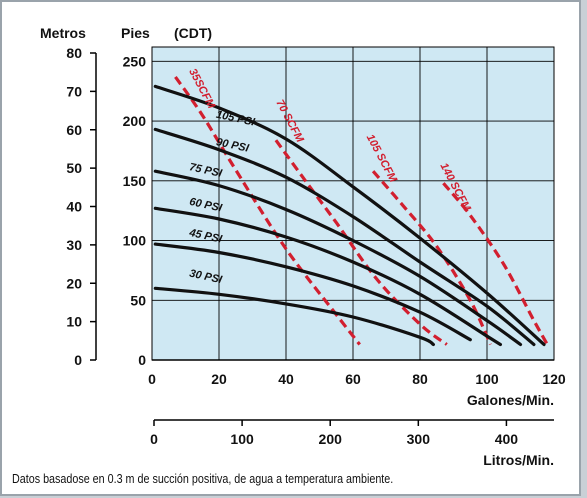 The width and height of the screenshot is (587, 498). What do you see at coordinates (219, 379) in the screenshot?
I see `gpm-tick-label: 20` at bounding box center [219, 379].